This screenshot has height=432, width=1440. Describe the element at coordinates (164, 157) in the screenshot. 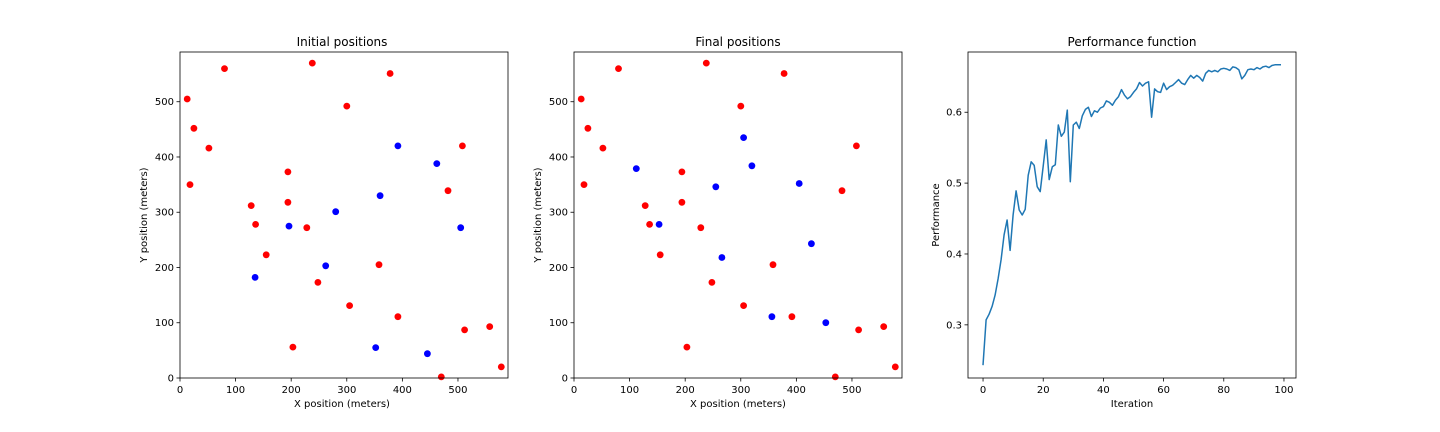

I see `y-tick-label: 400` at that location.